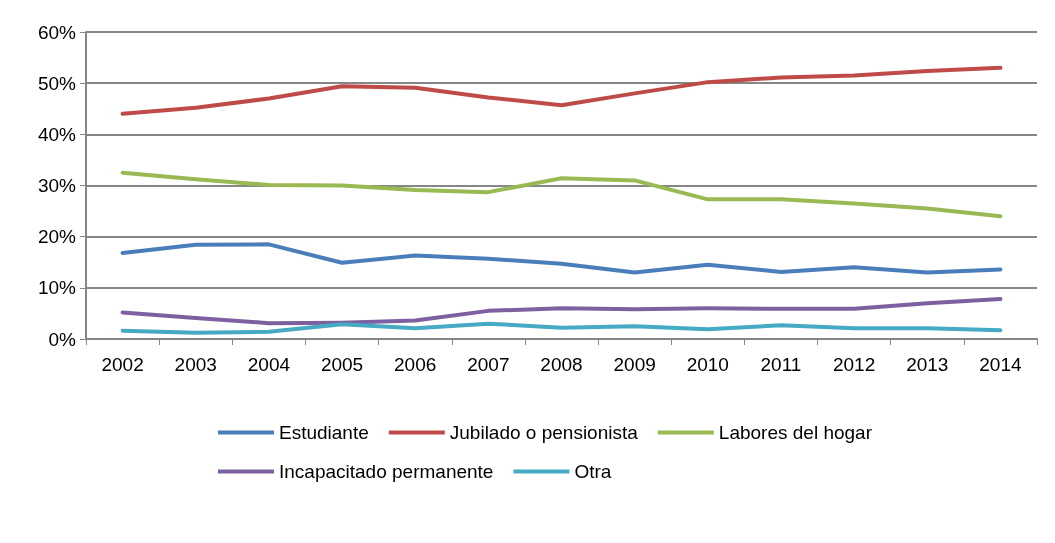 The width and height of the screenshot is (1055, 543). Describe the element at coordinates (634, 364) in the screenshot. I see `x-tick-label: 2009` at that location.